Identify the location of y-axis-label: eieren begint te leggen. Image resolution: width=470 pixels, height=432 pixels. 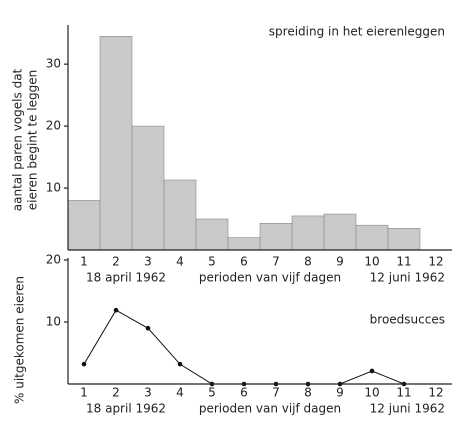
(33, 140).